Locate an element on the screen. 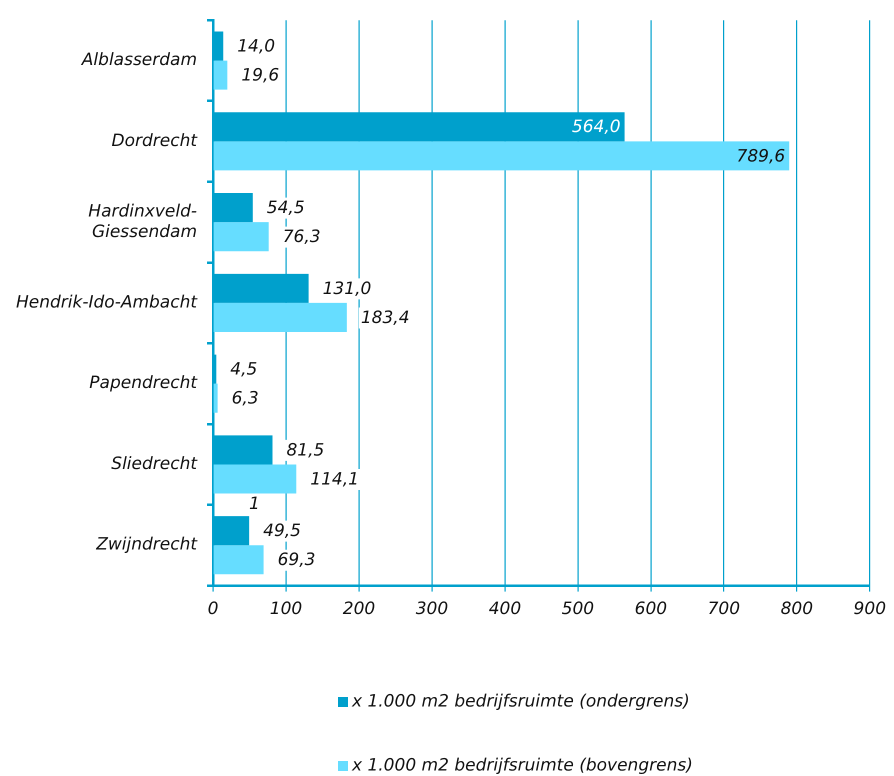  x-tick-label: 400 is located at coordinates (505, 609).